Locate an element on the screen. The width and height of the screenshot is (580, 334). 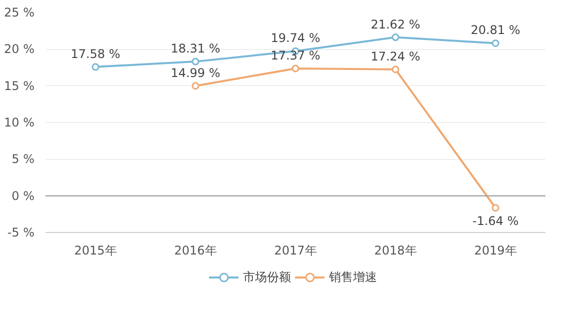
y-tick-label: 0 % is located at coordinates (23, 195).